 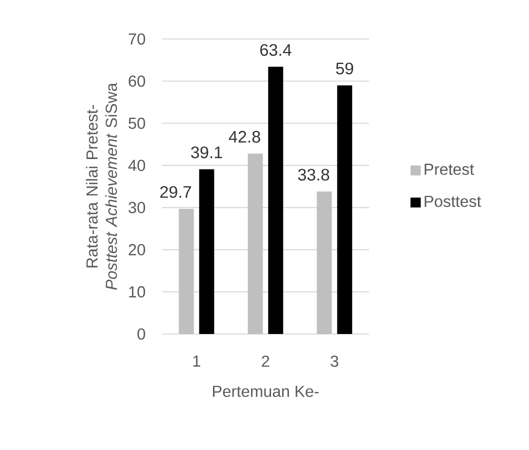 I want to click on data-label: 39.1, so click(x=206, y=152).